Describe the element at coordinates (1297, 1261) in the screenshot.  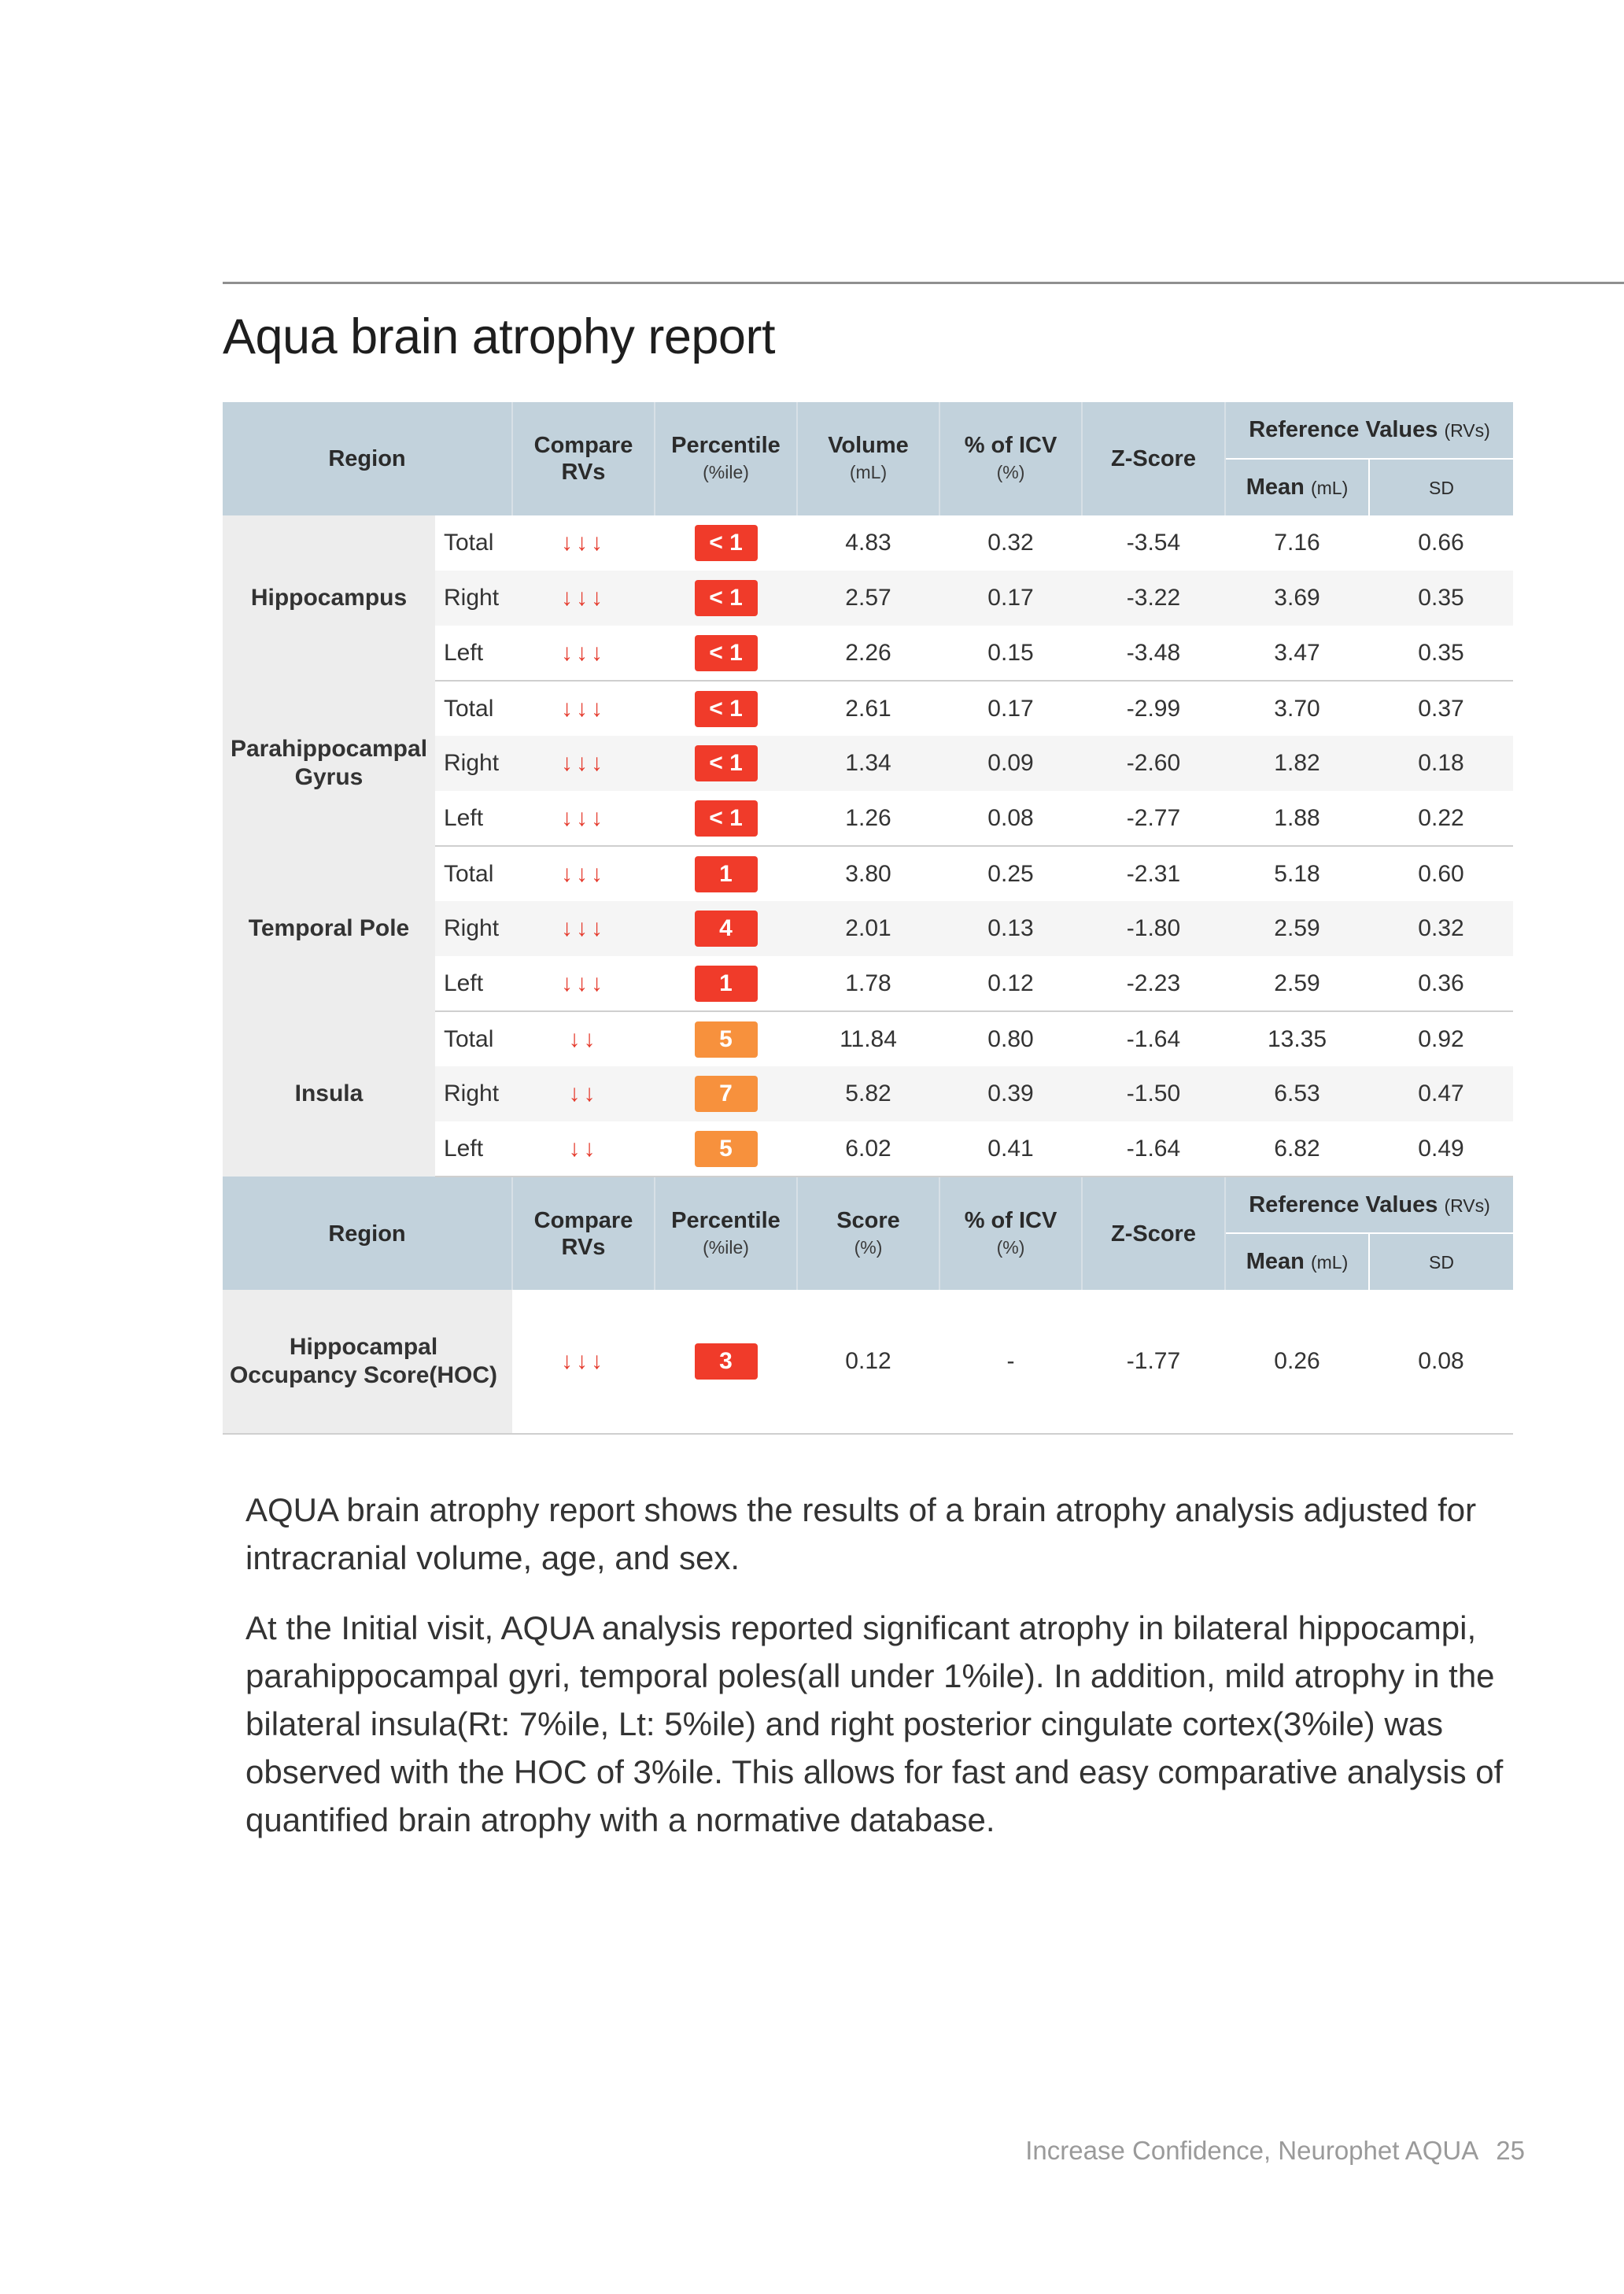
I see `header2-mean: Mean (mL)` at that location.